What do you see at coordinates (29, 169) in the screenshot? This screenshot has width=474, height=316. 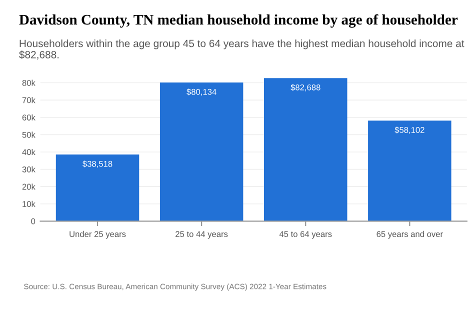 I see `y-tick-label: 30k` at bounding box center [29, 169].